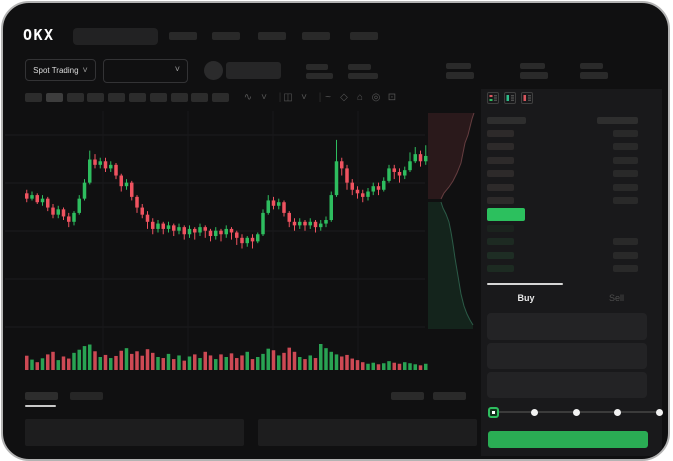 The width and height of the screenshot is (673, 461). What do you see at coordinates (392, 97) in the screenshot?
I see `fullscreen-icon: ⊡` at bounding box center [392, 97].